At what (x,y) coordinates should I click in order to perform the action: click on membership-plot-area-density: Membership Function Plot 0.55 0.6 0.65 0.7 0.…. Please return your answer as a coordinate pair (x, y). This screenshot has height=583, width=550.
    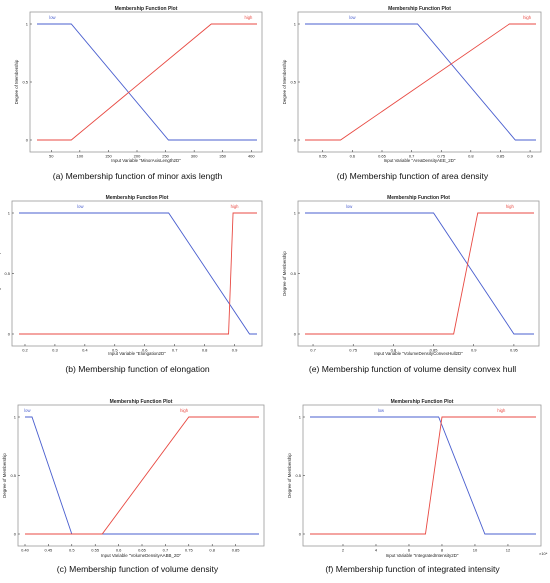
    Looking at the image, I should click on (412, 84).